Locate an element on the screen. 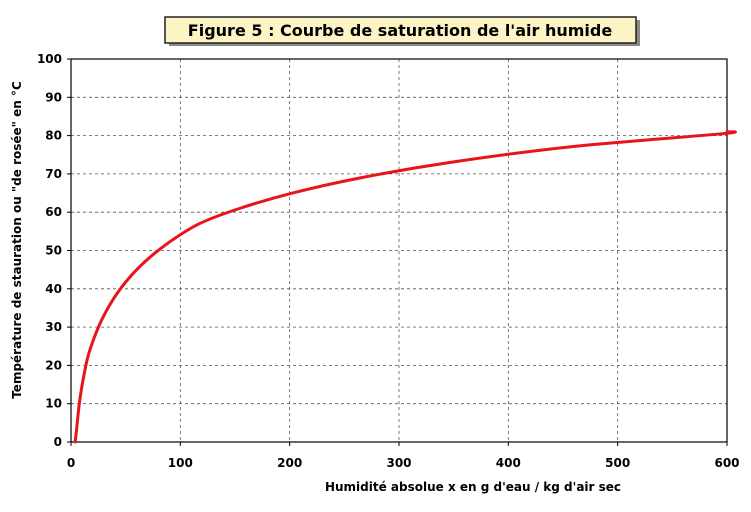 Image resolution: width=751 pixels, height=512 pixels. y-tick-label: 60 is located at coordinates (53, 212).